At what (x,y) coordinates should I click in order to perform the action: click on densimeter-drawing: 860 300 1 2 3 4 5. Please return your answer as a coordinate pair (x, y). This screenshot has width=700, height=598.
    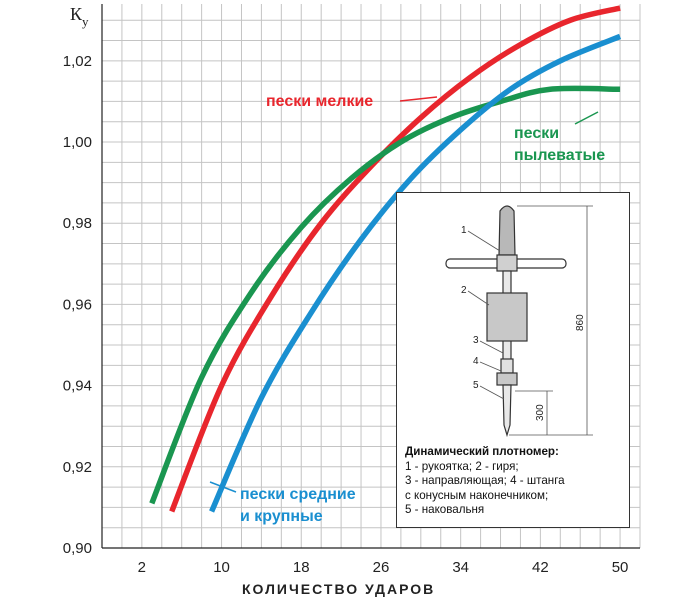
    Looking at the image, I should click on (519, 321).